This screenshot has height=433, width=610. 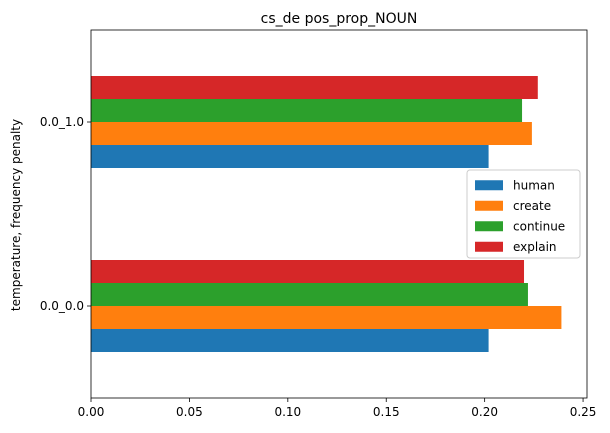 What do you see at coordinates (309, 294) in the screenshot?
I see `bar-continue-0.0_0.0` at bounding box center [309, 294].